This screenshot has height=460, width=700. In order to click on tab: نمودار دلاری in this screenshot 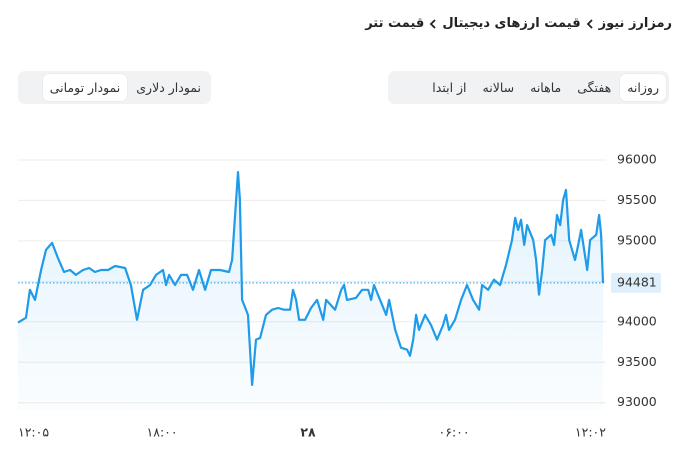, I will do `click(168, 87)`.